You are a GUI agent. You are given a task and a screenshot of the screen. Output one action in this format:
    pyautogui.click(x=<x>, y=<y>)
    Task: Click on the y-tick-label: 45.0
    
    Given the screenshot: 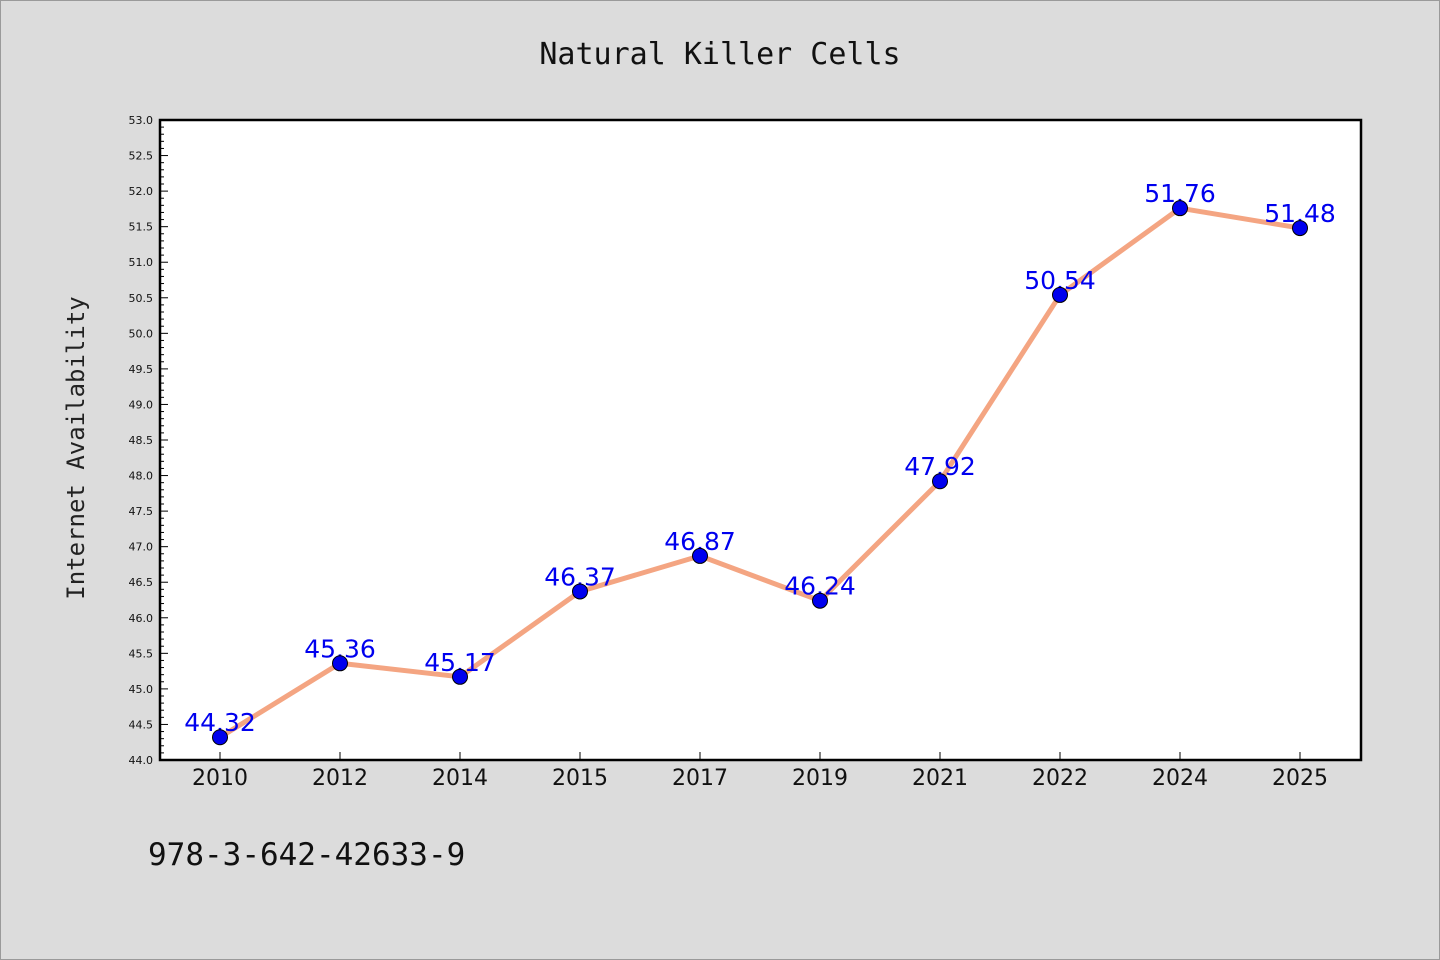 What is the action you would take?
    pyautogui.click(x=141, y=689)
    